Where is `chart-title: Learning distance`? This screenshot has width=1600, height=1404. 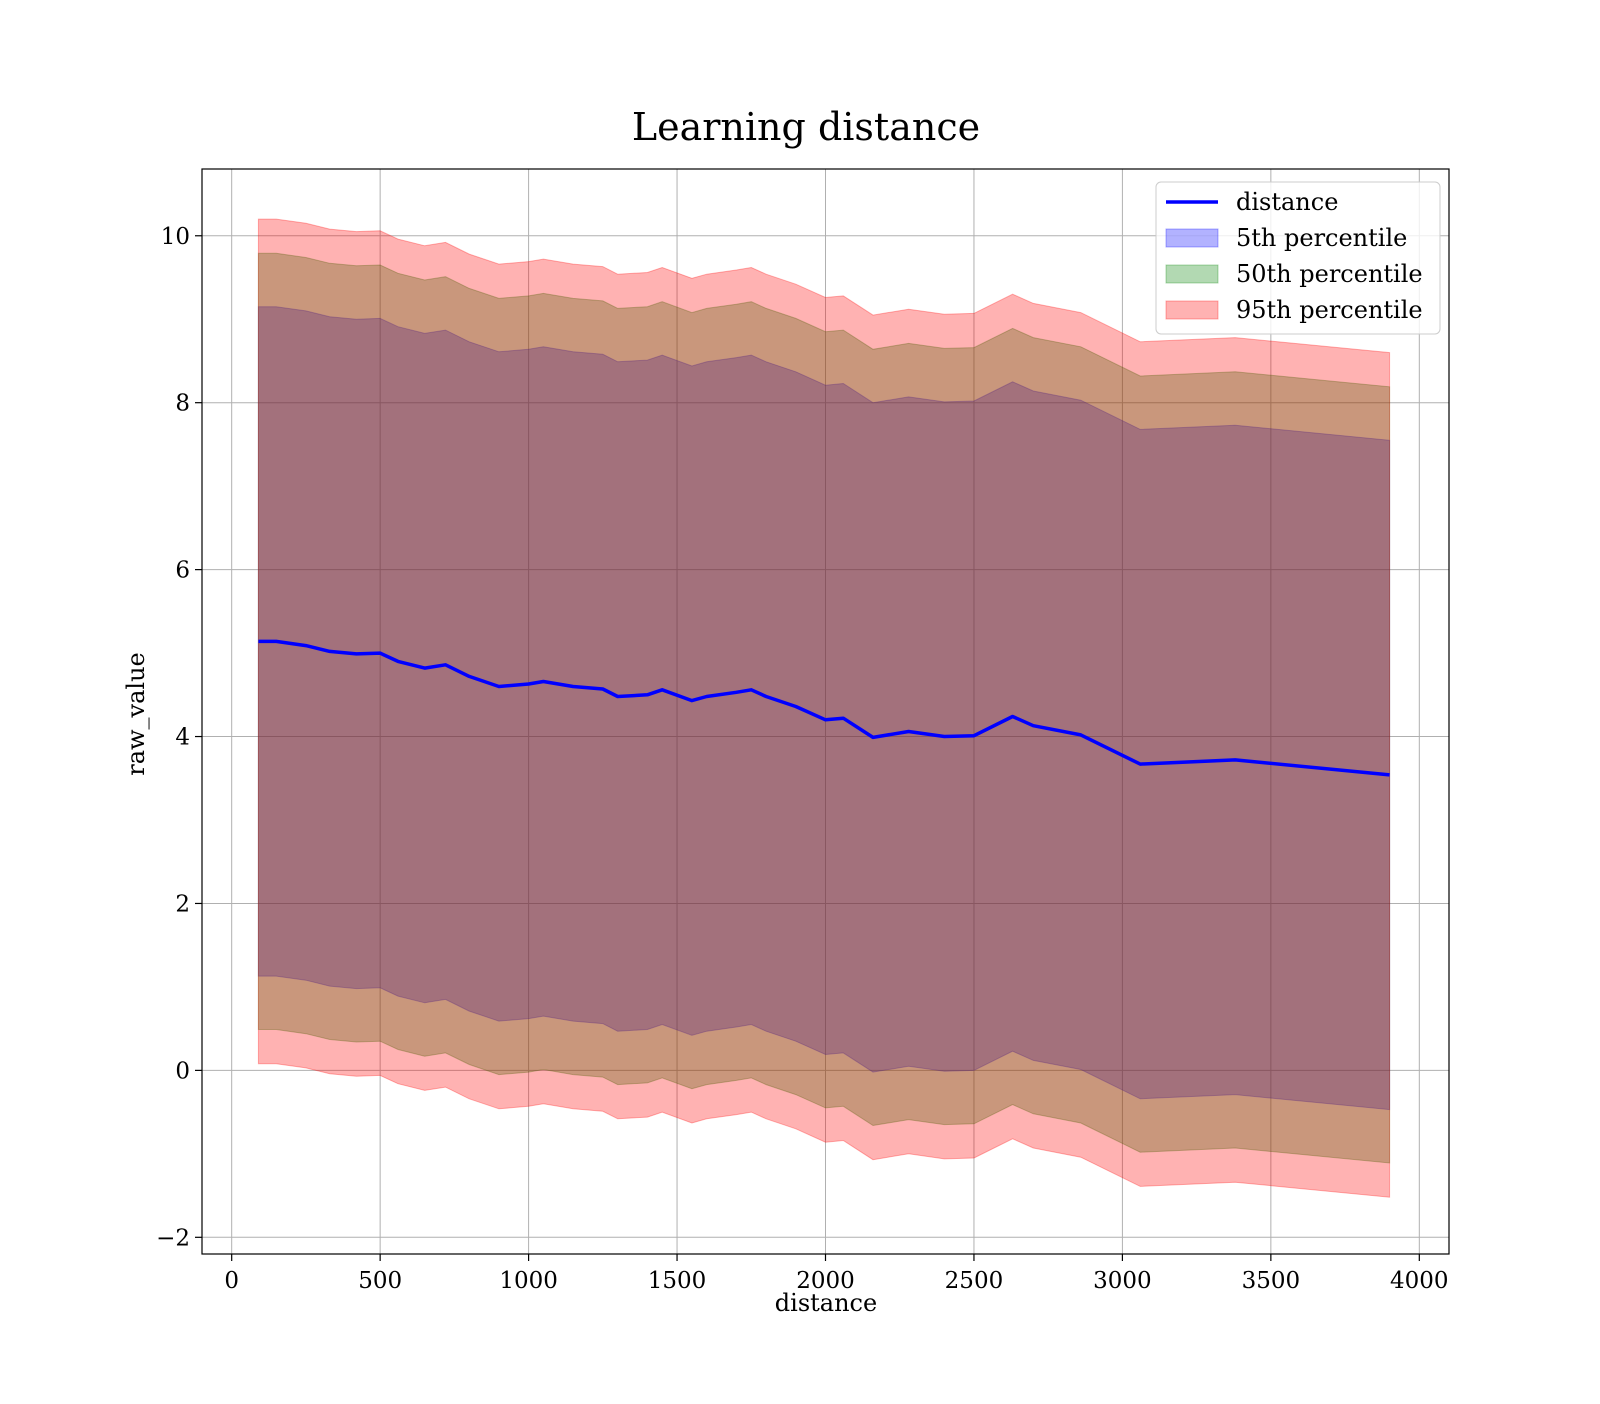
chart-title: Learning distance is located at coordinates (806, 127).